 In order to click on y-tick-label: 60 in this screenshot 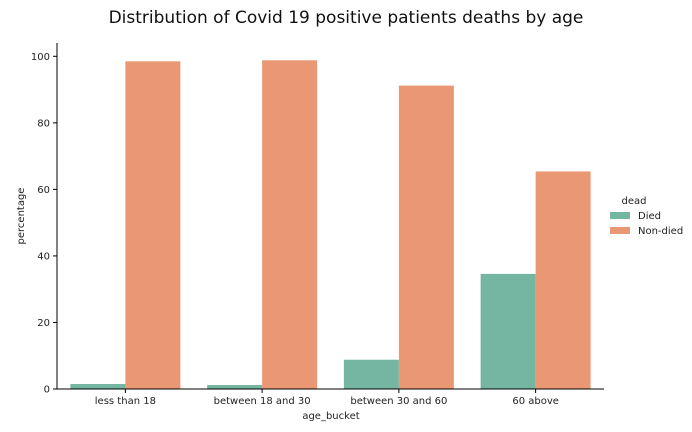, I will do `click(43, 190)`.